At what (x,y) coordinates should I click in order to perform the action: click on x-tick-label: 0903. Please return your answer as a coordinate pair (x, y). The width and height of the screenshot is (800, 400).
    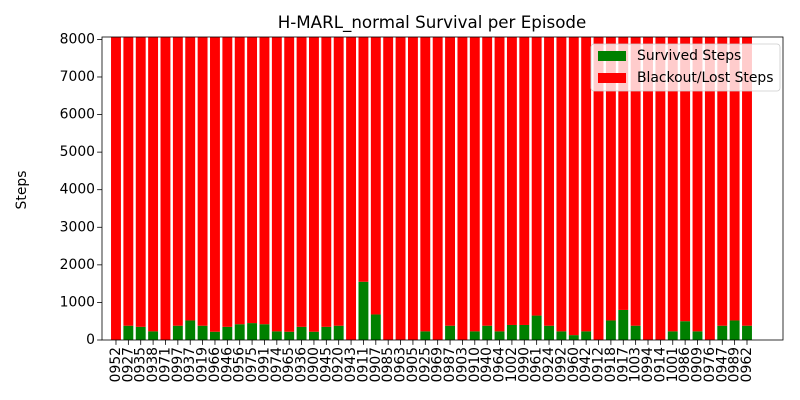
    Looking at the image, I should click on (462, 364).